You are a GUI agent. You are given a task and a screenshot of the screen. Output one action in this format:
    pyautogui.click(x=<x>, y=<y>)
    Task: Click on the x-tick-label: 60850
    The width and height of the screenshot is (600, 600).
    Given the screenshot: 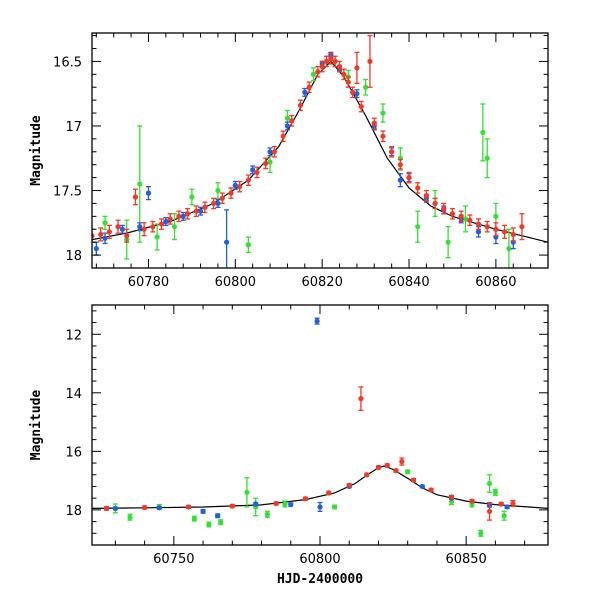 What is the action you would take?
    pyautogui.click(x=465, y=559)
    